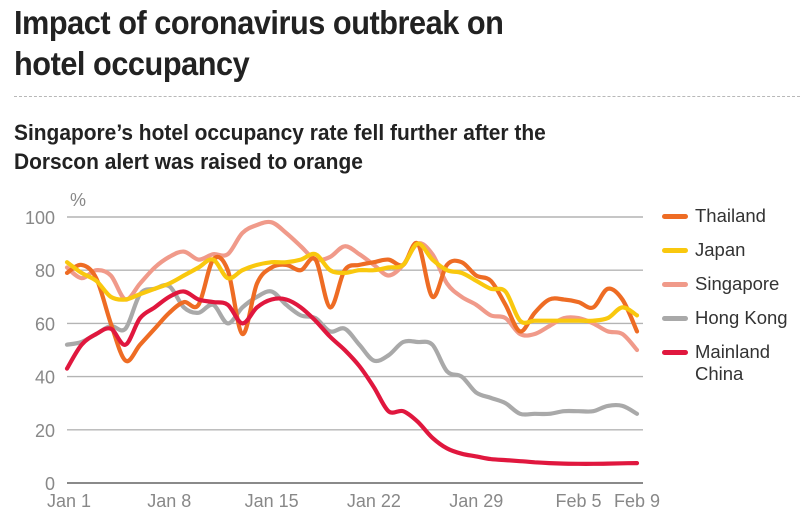  What do you see at coordinates (579, 501) in the screenshot?
I see `x-tick-label: Feb 5` at bounding box center [579, 501].